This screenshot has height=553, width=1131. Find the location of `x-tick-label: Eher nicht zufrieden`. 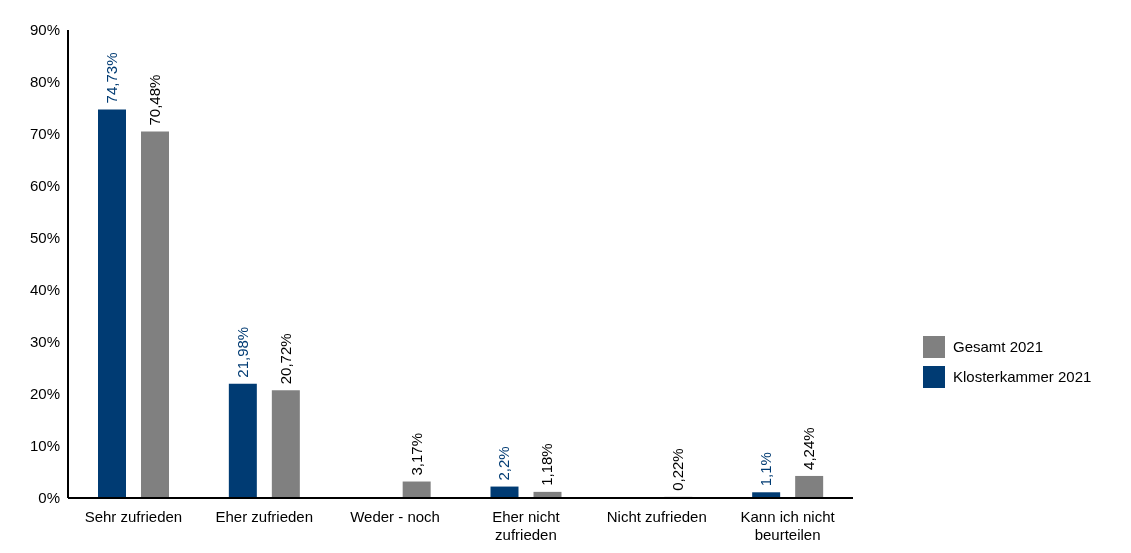

x-tick-label: Eher nicht zufrieden is located at coordinates (526, 525).